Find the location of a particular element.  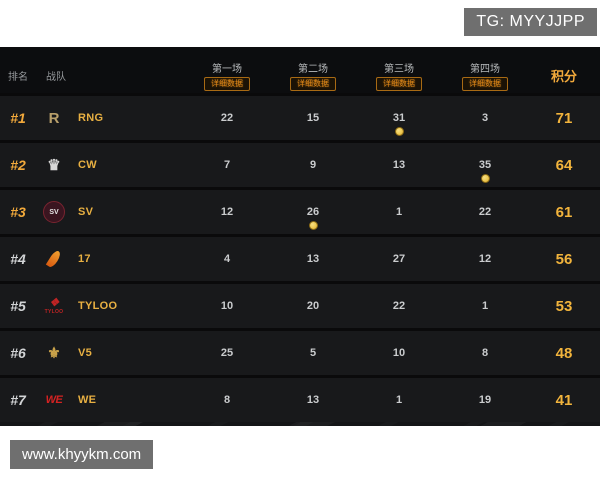

match-name-label: 第二场 is located at coordinates (313, 69).